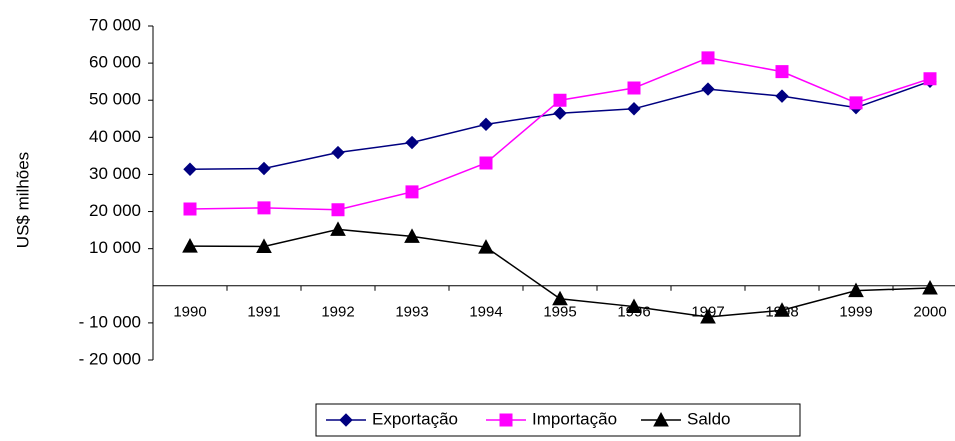 The image size is (955, 441). Describe the element at coordinates (115, 62) in the screenshot. I see `y-tick-label: 60 000` at that location.